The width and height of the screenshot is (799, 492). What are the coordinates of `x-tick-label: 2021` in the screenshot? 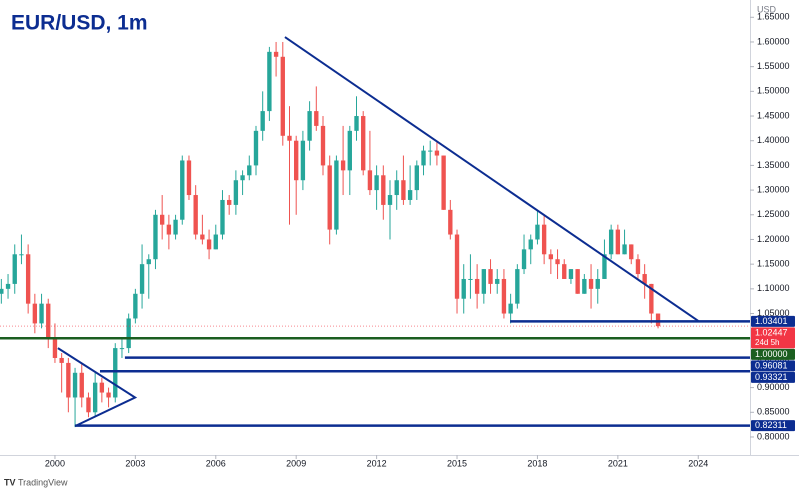 It's located at (618, 463).